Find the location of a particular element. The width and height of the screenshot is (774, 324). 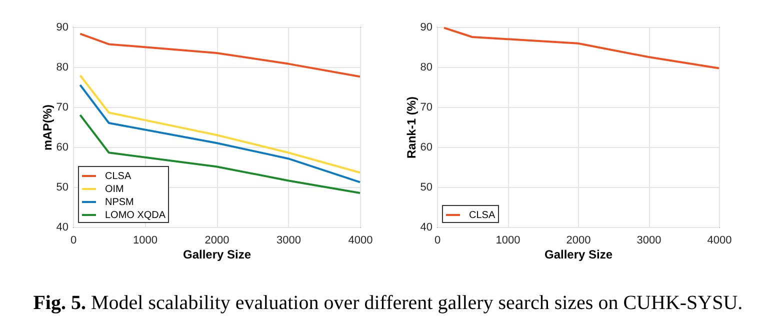

text: Model scalability evaluation over different gallery search sizes on CUHK-SYSU. is located at coordinates (417, 303).